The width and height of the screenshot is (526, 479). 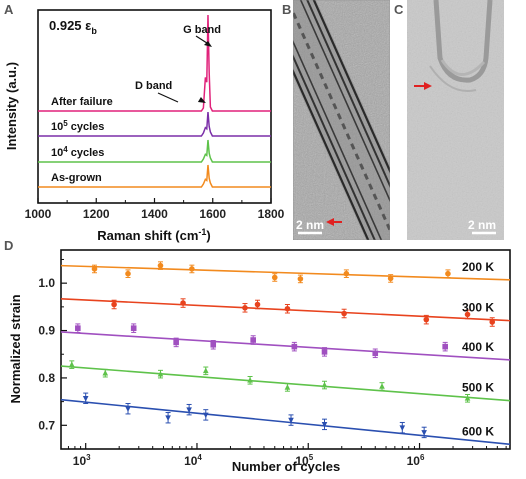 What do you see at coordinates (330, 222) in the screenshot?
I see `panel-b-red-arrowhead` at bounding box center [330, 222].